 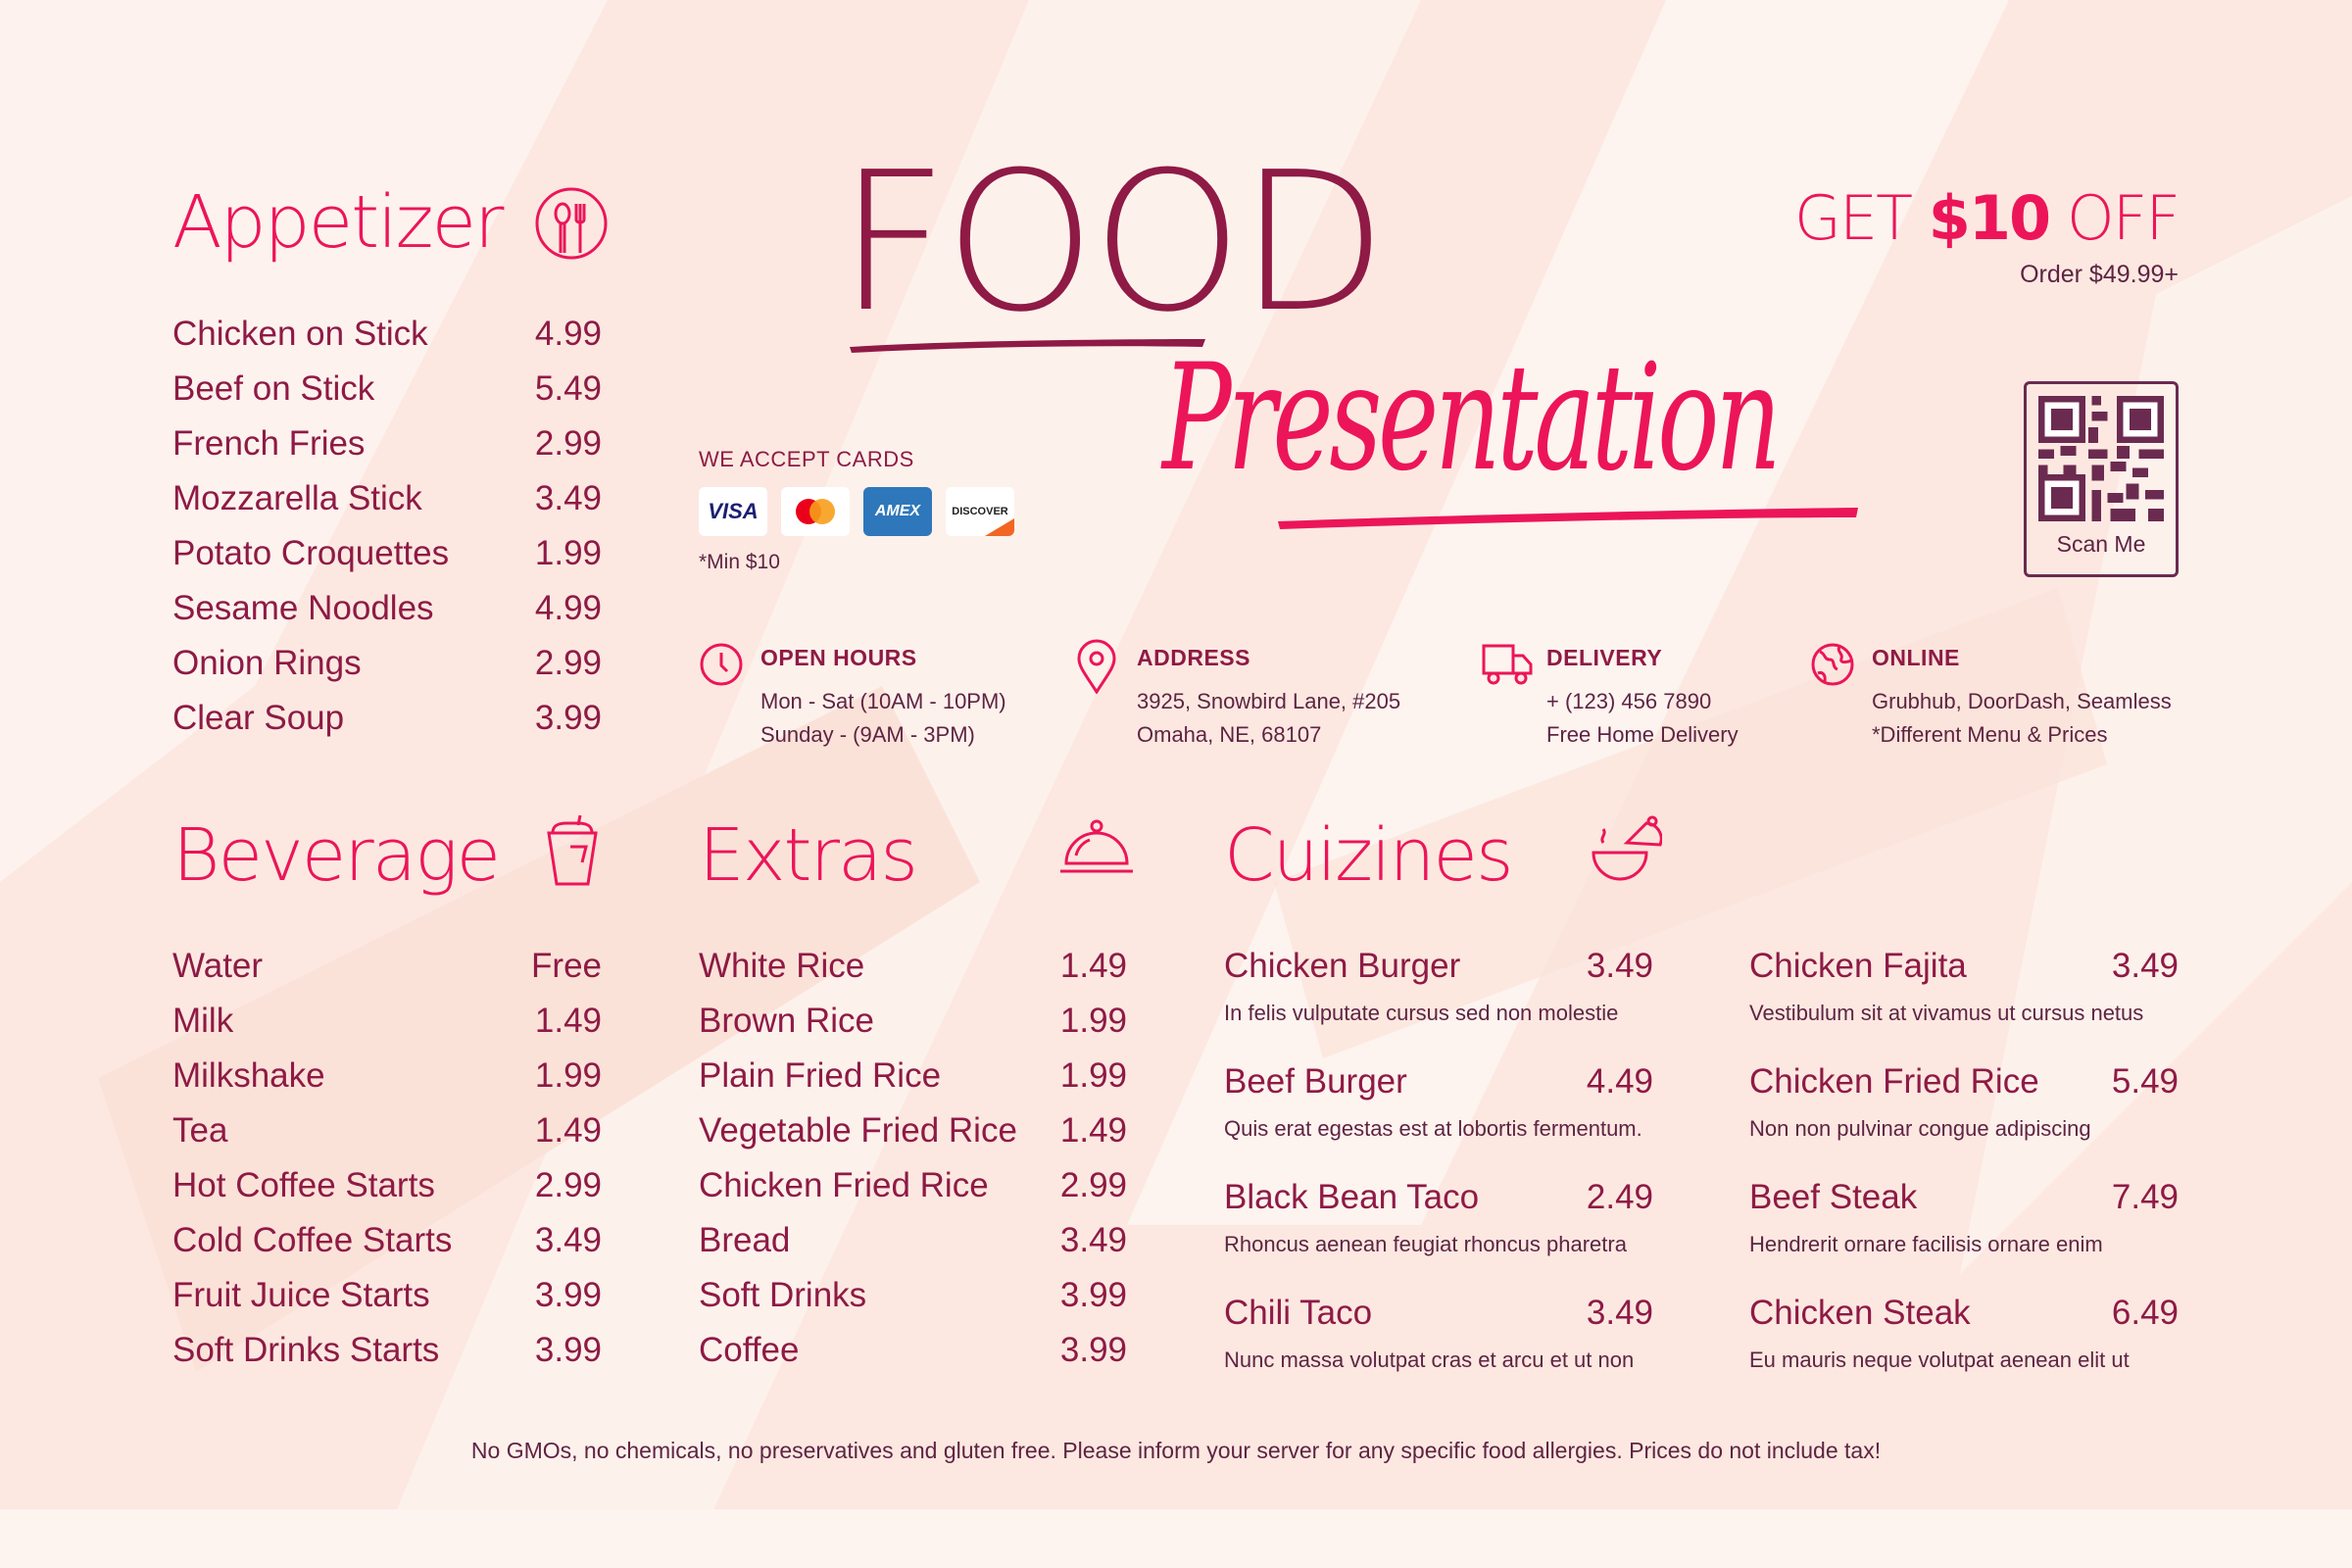 What do you see at coordinates (1926, 1244) in the screenshot?
I see `item-description: Hendrerit ornare facilisis ornare enim` at bounding box center [1926, 1244].